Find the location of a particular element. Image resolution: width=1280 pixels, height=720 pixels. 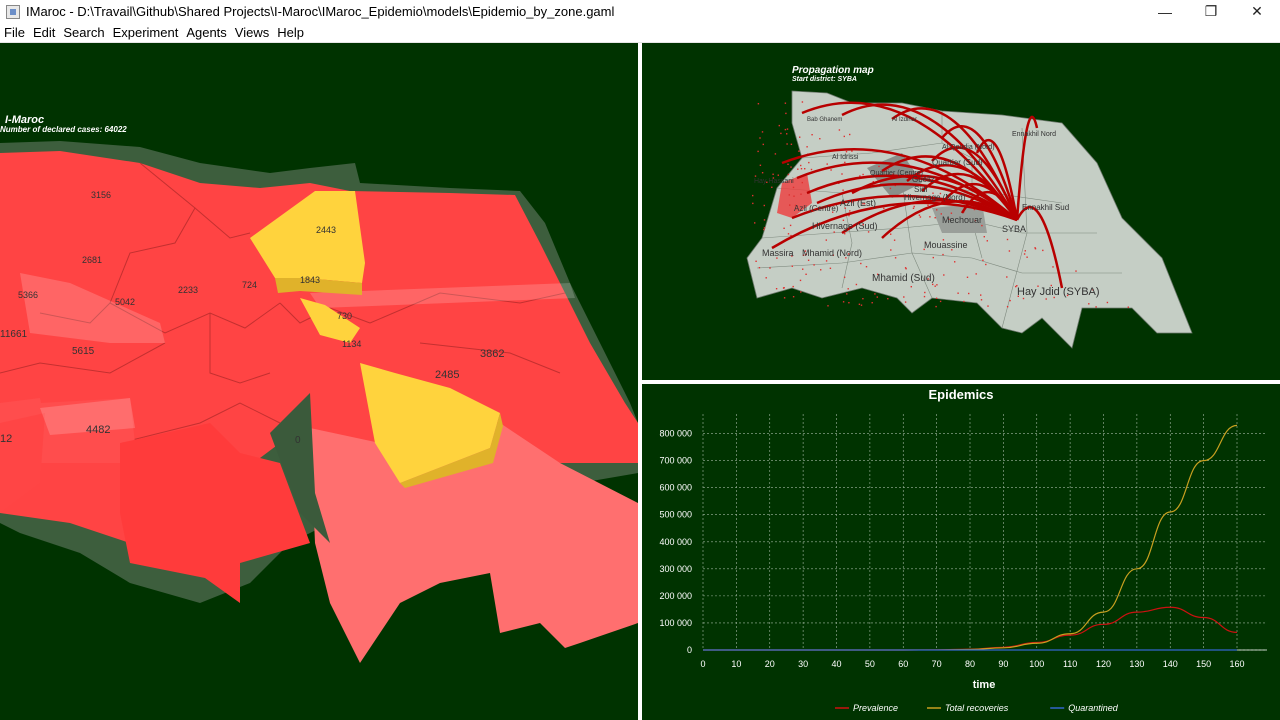

view-splitter-vertical is located at coordinates (640, 381).